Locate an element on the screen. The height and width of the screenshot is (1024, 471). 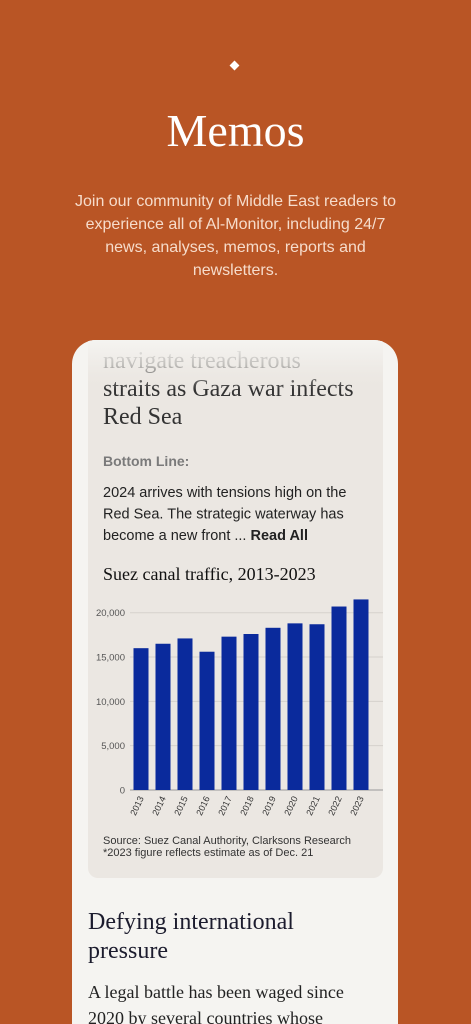
next-headline-line: Defying international is located at coordinates (191, 922).